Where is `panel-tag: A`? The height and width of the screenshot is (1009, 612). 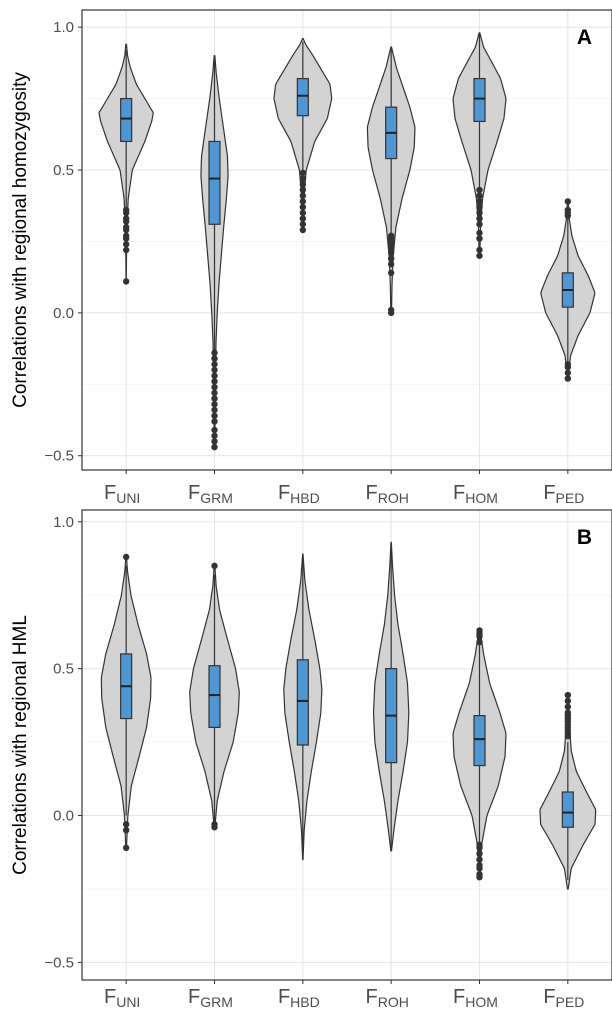
panel-tag: A is located at coordinates (584, 37).